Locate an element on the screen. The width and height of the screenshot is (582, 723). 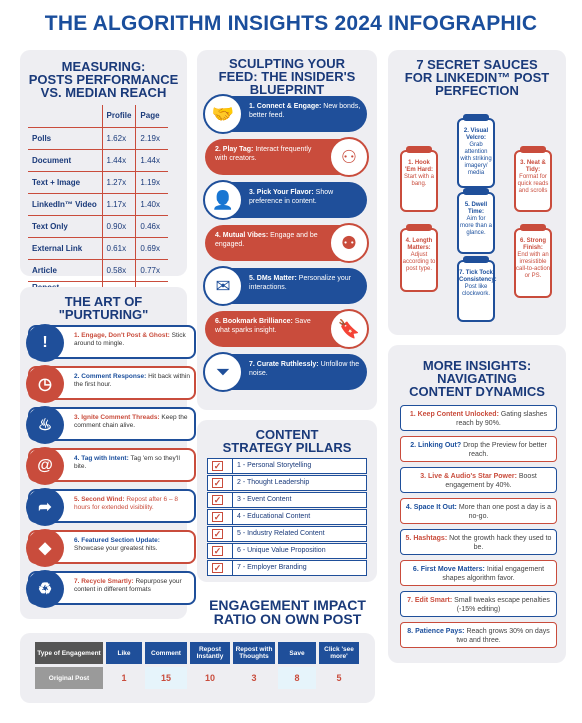
pillar-row-3: ✓ 3 - Event Content is located at coordinates (287, 500).